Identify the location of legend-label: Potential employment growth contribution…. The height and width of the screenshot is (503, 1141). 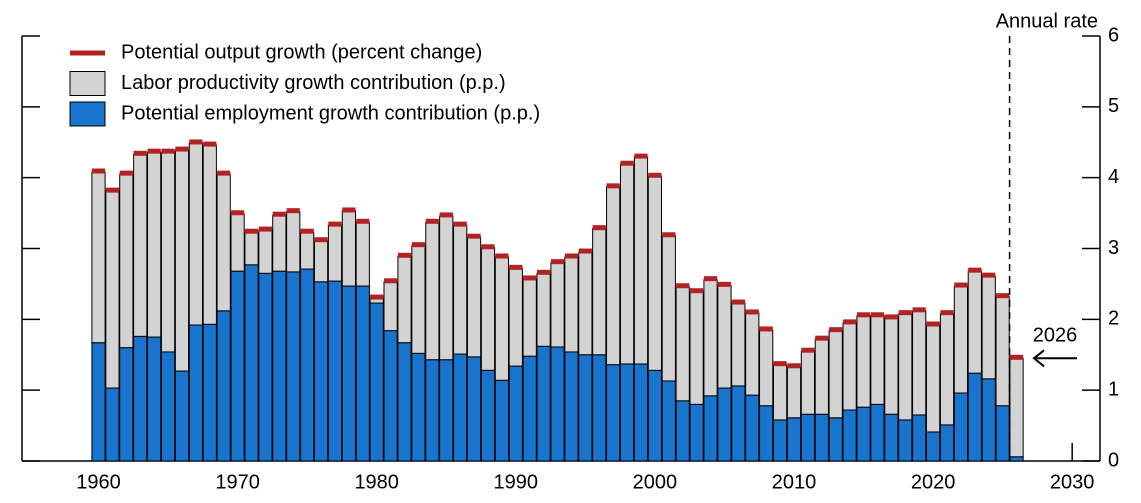
(330, 113).